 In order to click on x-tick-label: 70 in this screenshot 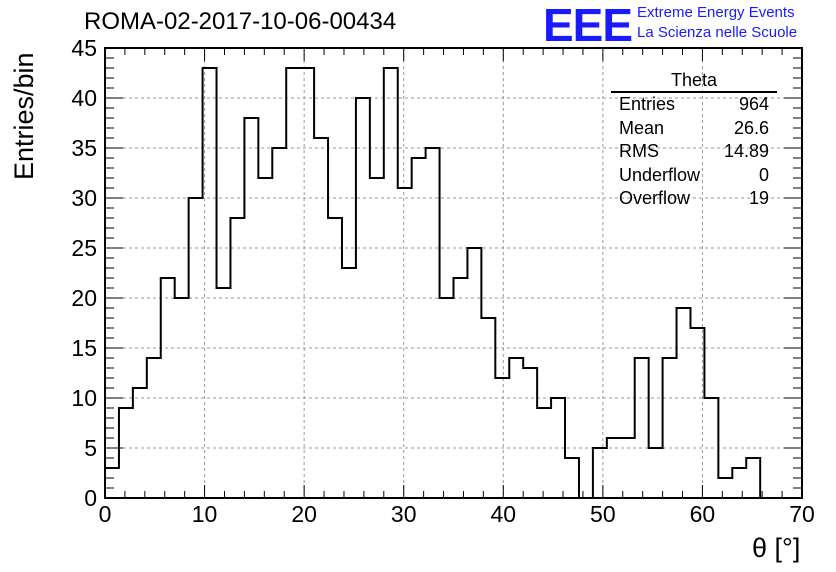, I will do `click(802, 514)`.